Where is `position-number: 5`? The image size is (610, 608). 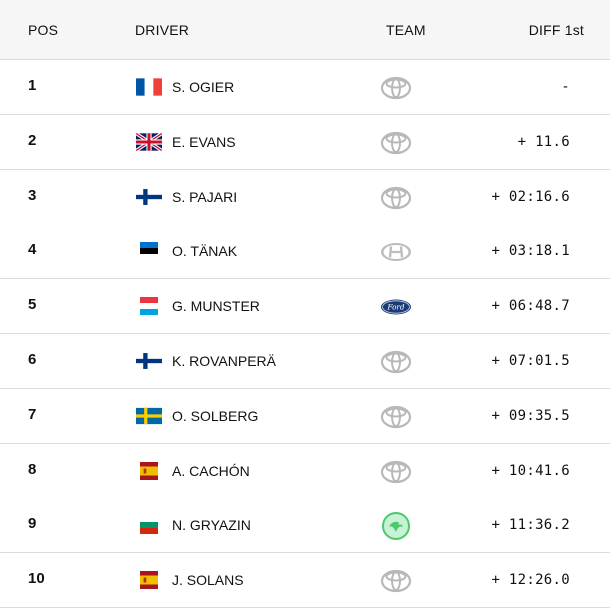 position-number: 5 is located at coordinates (32, 305).